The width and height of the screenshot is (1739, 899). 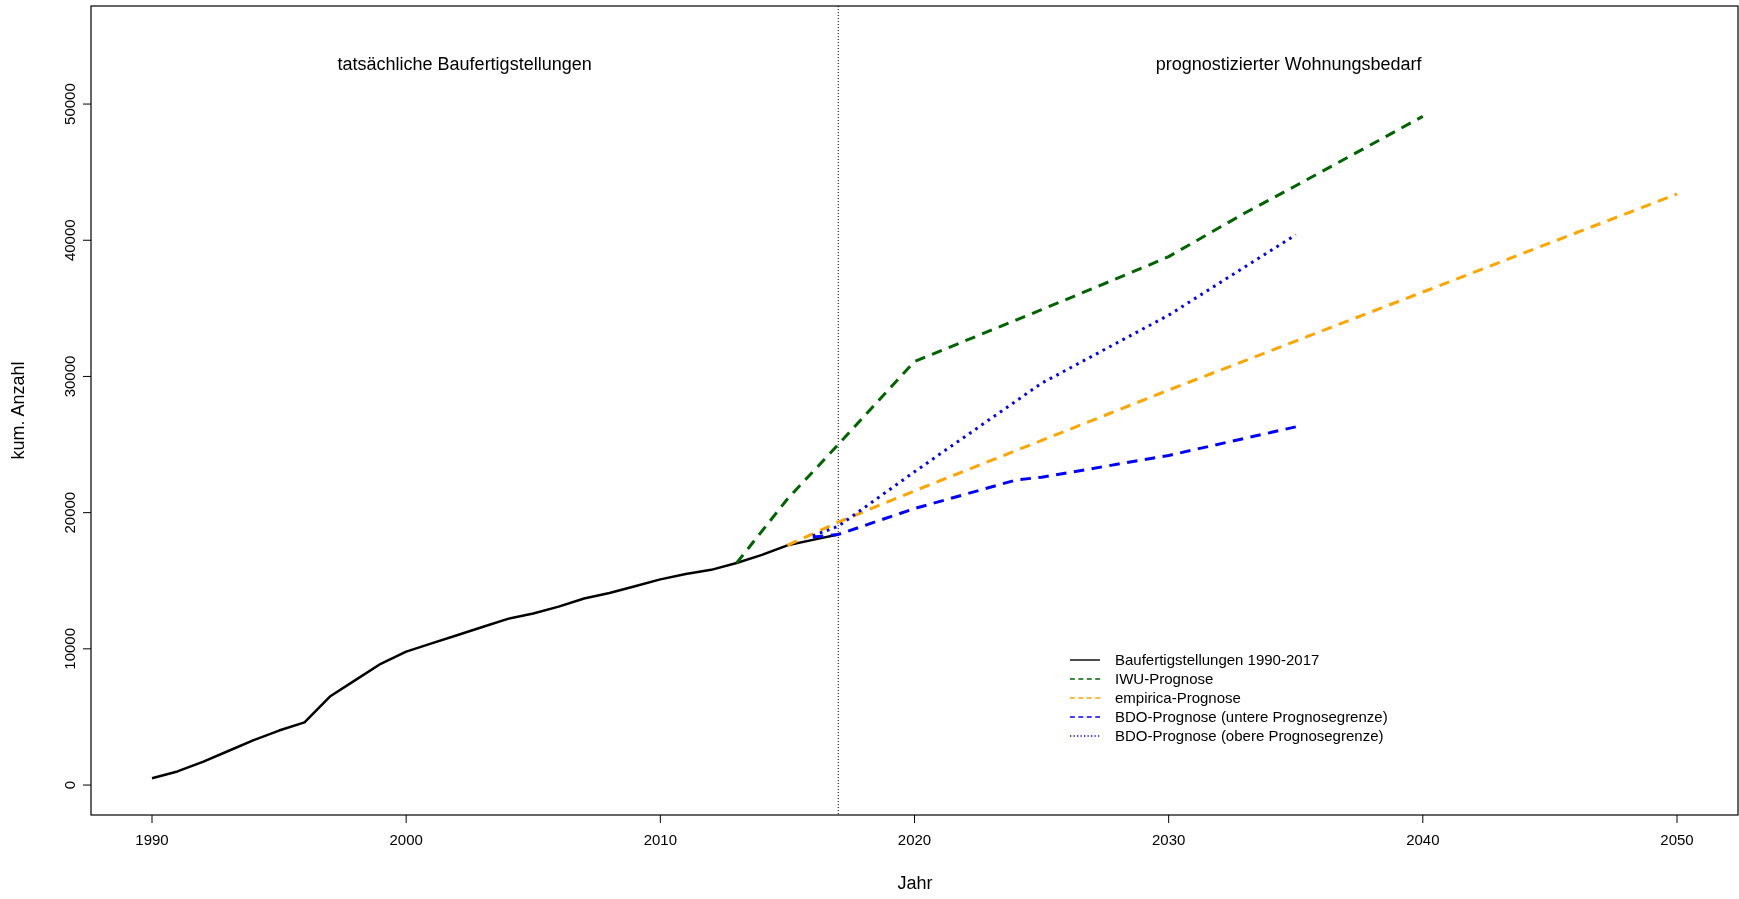 I want to click on legend-label: empirica-Prognose, so click(x=1178, y=697).